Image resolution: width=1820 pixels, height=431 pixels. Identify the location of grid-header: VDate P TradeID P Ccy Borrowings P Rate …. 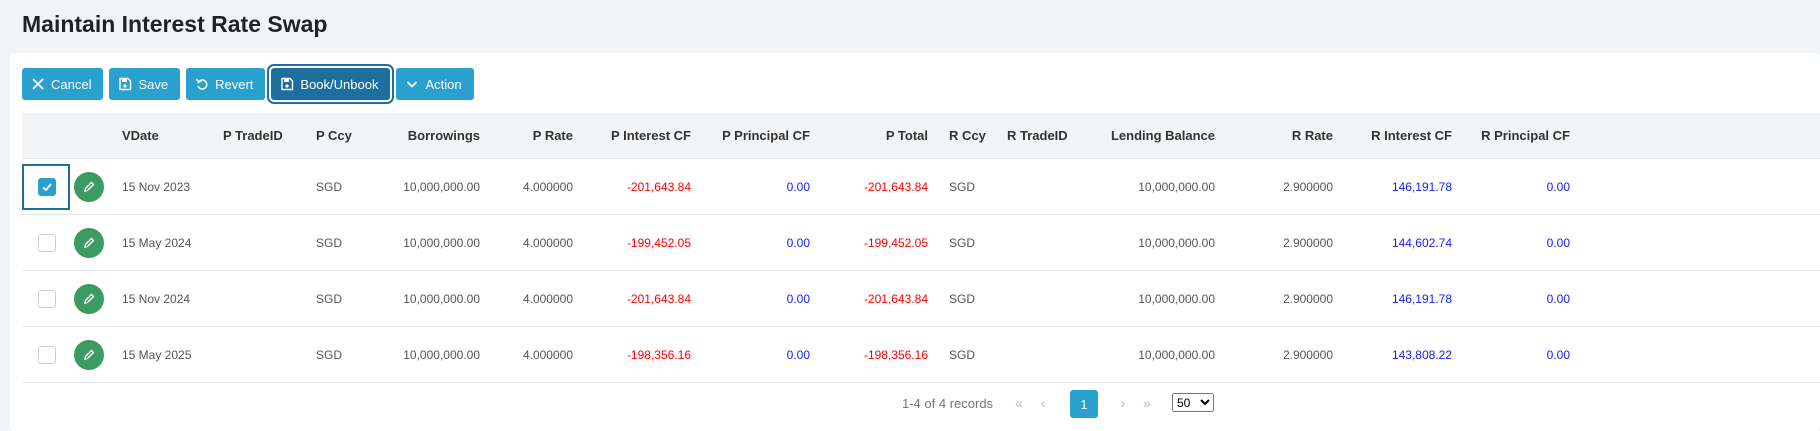
(921, 136).